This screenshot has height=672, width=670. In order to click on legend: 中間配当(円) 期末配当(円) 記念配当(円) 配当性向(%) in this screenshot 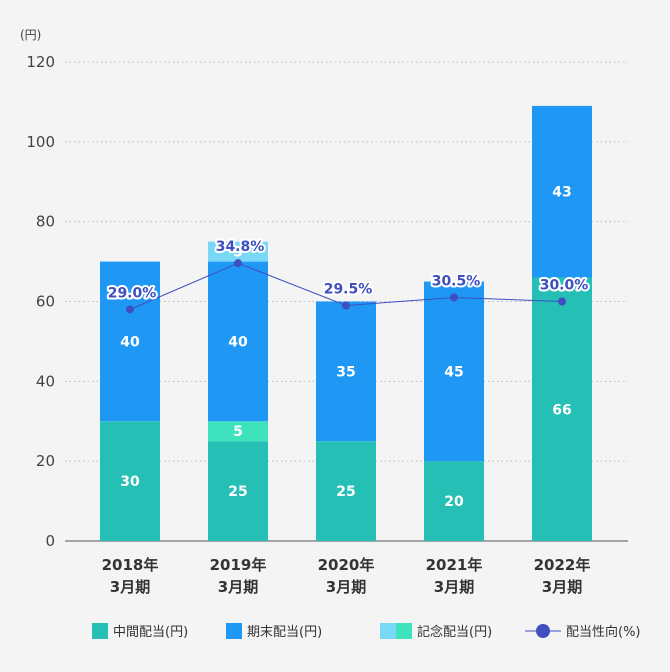, I will do `click(366, 631)`.